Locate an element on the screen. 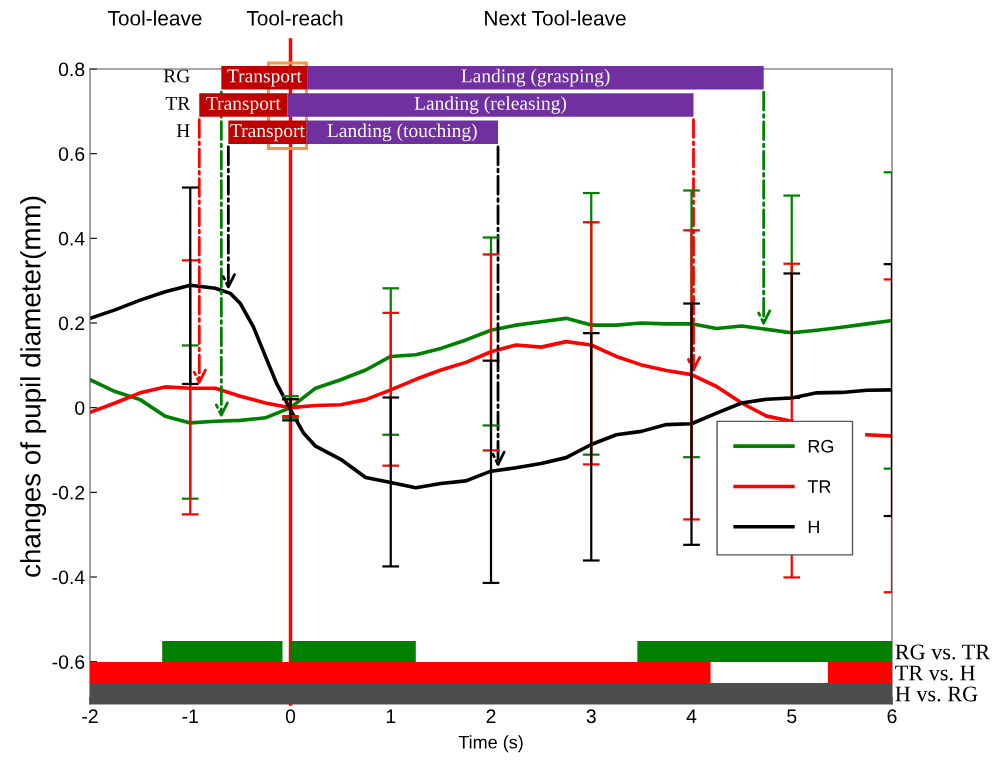  x-tick-label: 4 is located at coordinates (691, 716).